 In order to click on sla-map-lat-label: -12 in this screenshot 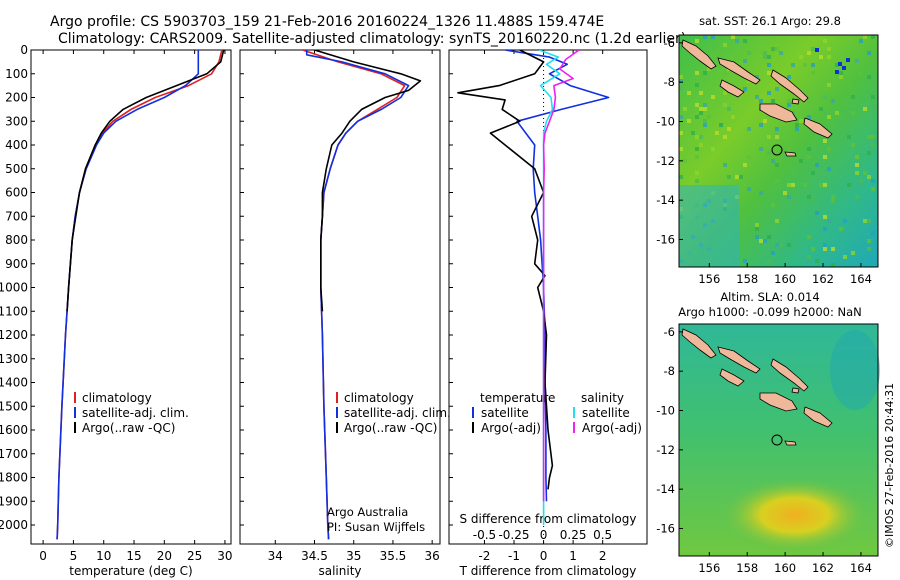, I will do `click(665, 450)`.